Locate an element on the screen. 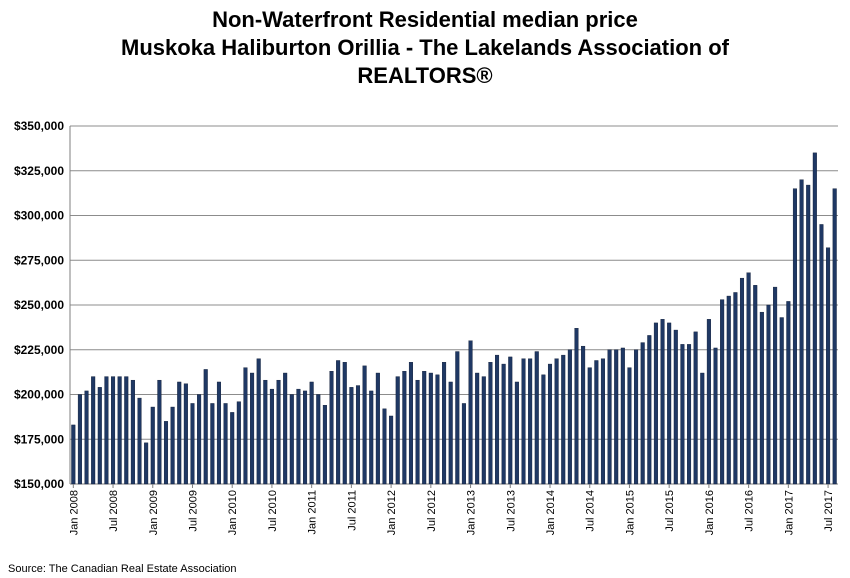 The image size is (850, 578). y-tick-label: $275,000 is located at coordinates (39, 260).